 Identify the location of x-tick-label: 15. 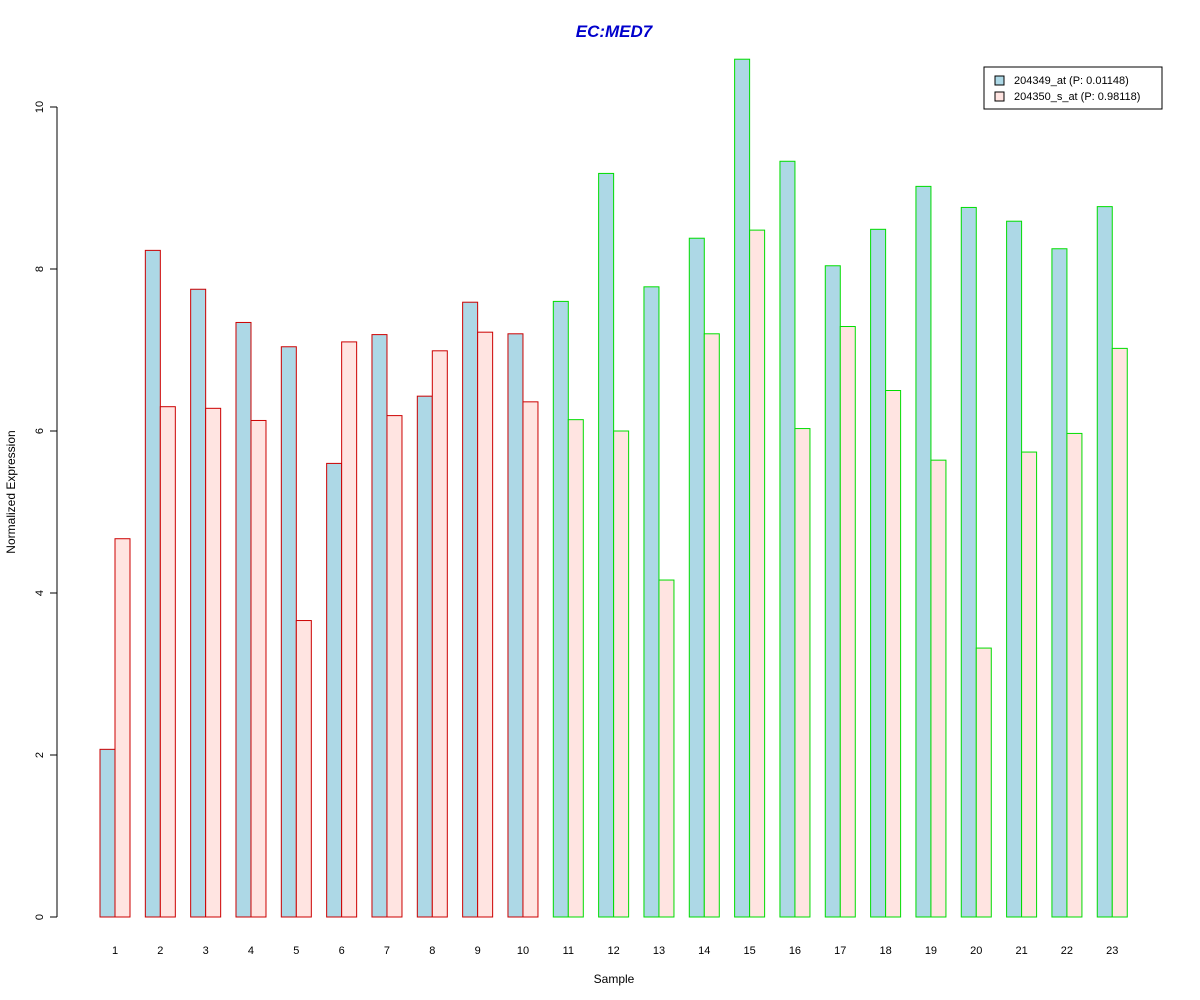
(749, 951).